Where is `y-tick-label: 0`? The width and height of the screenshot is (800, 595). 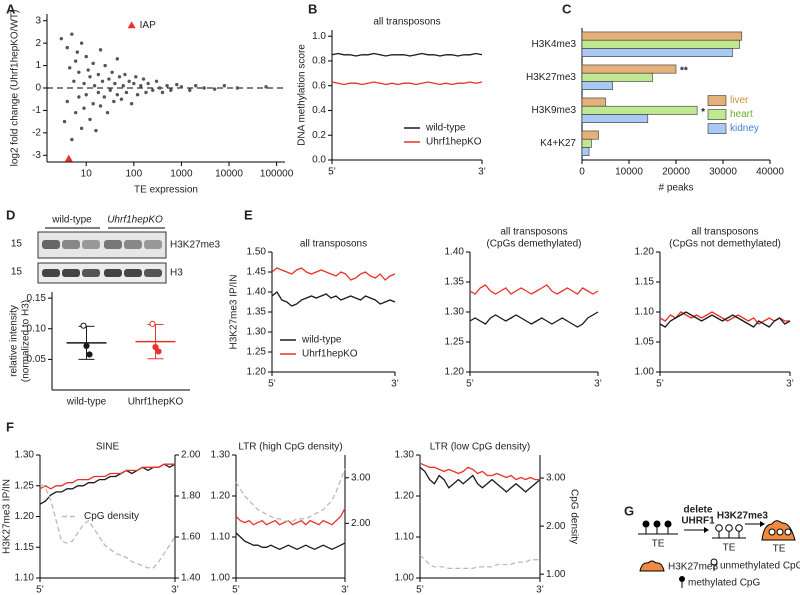
y-tick-label: 0 is located at coordinates (38, 88).